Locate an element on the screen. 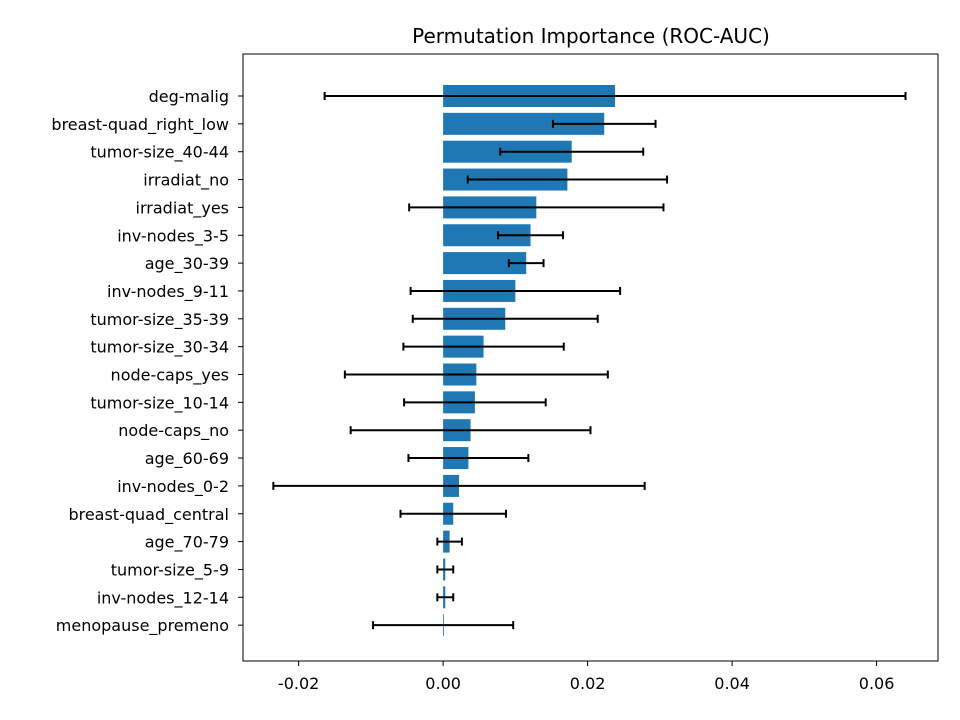 Image resolution: width=960 pixels, height=720 pixels. y-tick-label: tumor-size_35-39 is located at coordinates (159, 320).